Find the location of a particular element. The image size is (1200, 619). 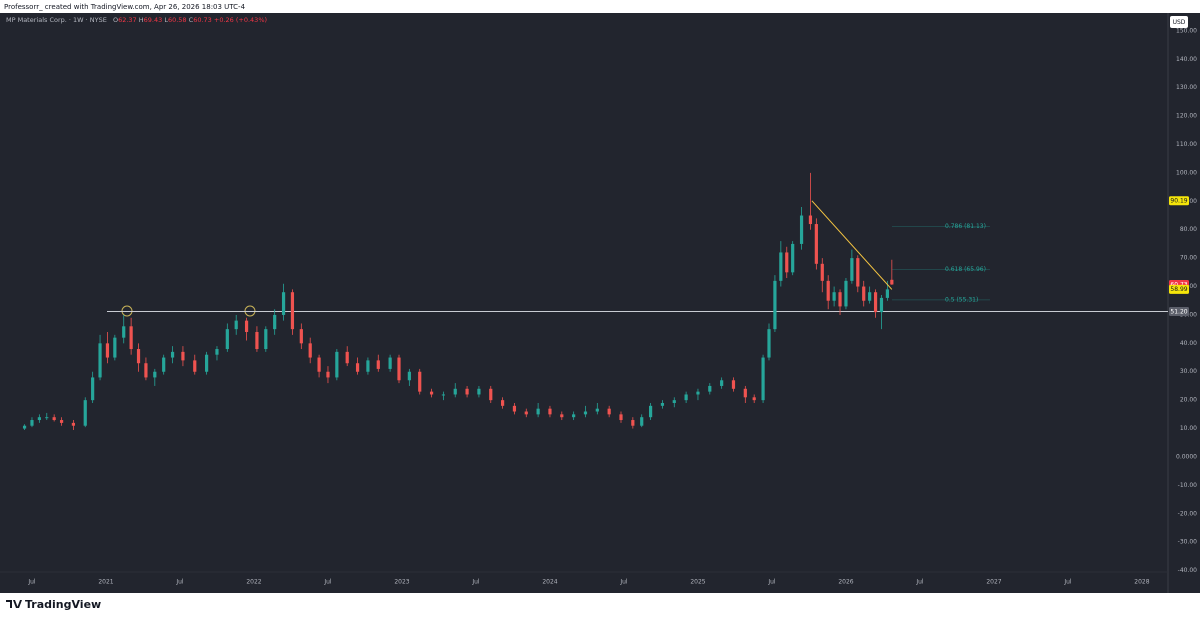

ohlc-value: 60.73 is located at coordinates (202, 20).